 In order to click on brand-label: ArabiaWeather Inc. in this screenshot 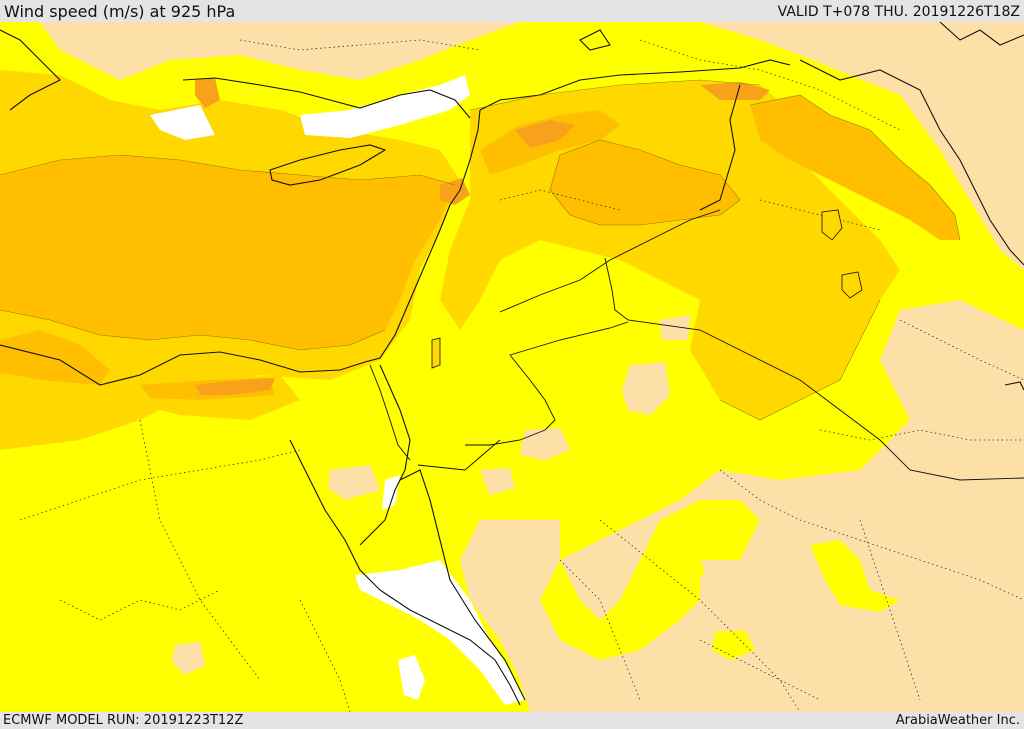, I will do `click(957, 720)`.